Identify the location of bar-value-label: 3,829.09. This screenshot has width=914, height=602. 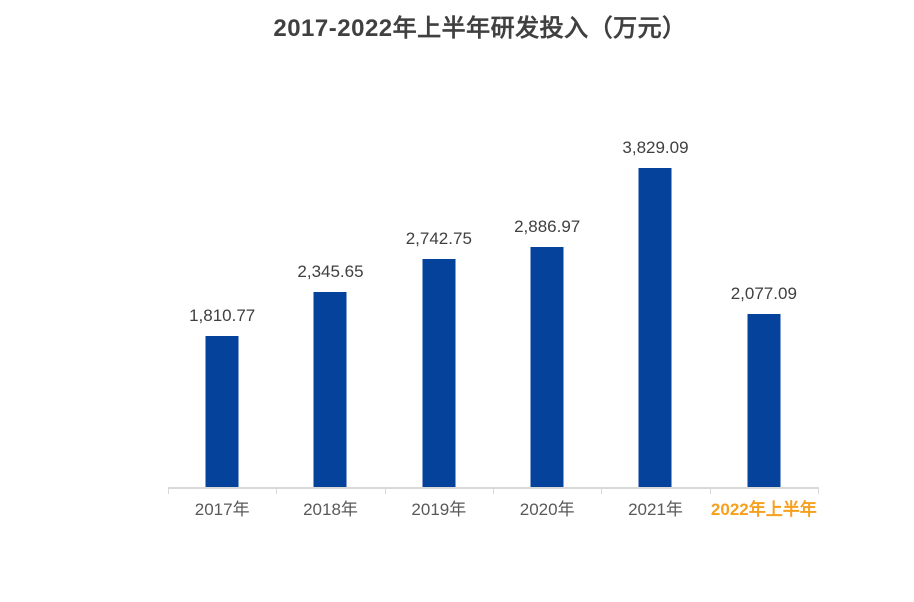
(655, 147).